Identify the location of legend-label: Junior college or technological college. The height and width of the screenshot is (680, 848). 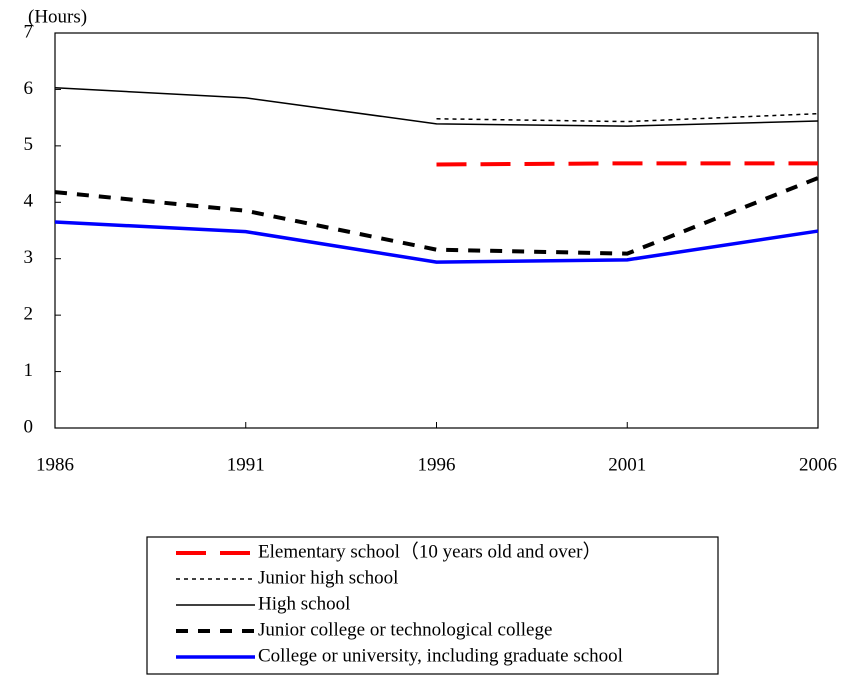
(405, 629).